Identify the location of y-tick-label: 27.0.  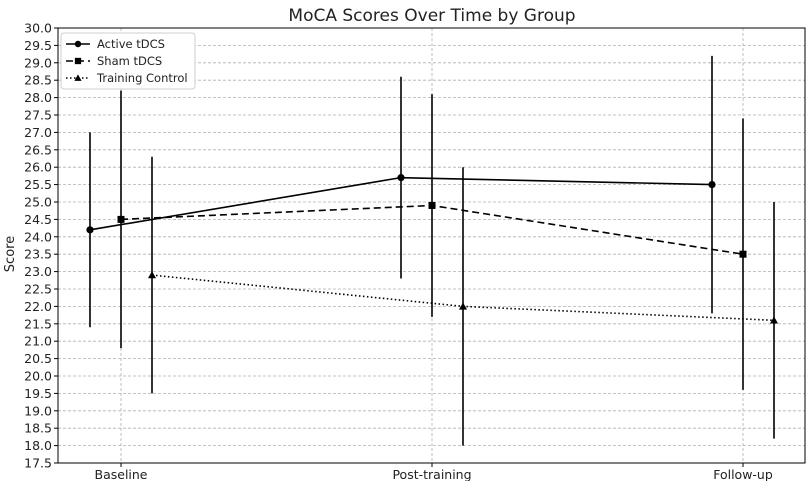
(38, 132).